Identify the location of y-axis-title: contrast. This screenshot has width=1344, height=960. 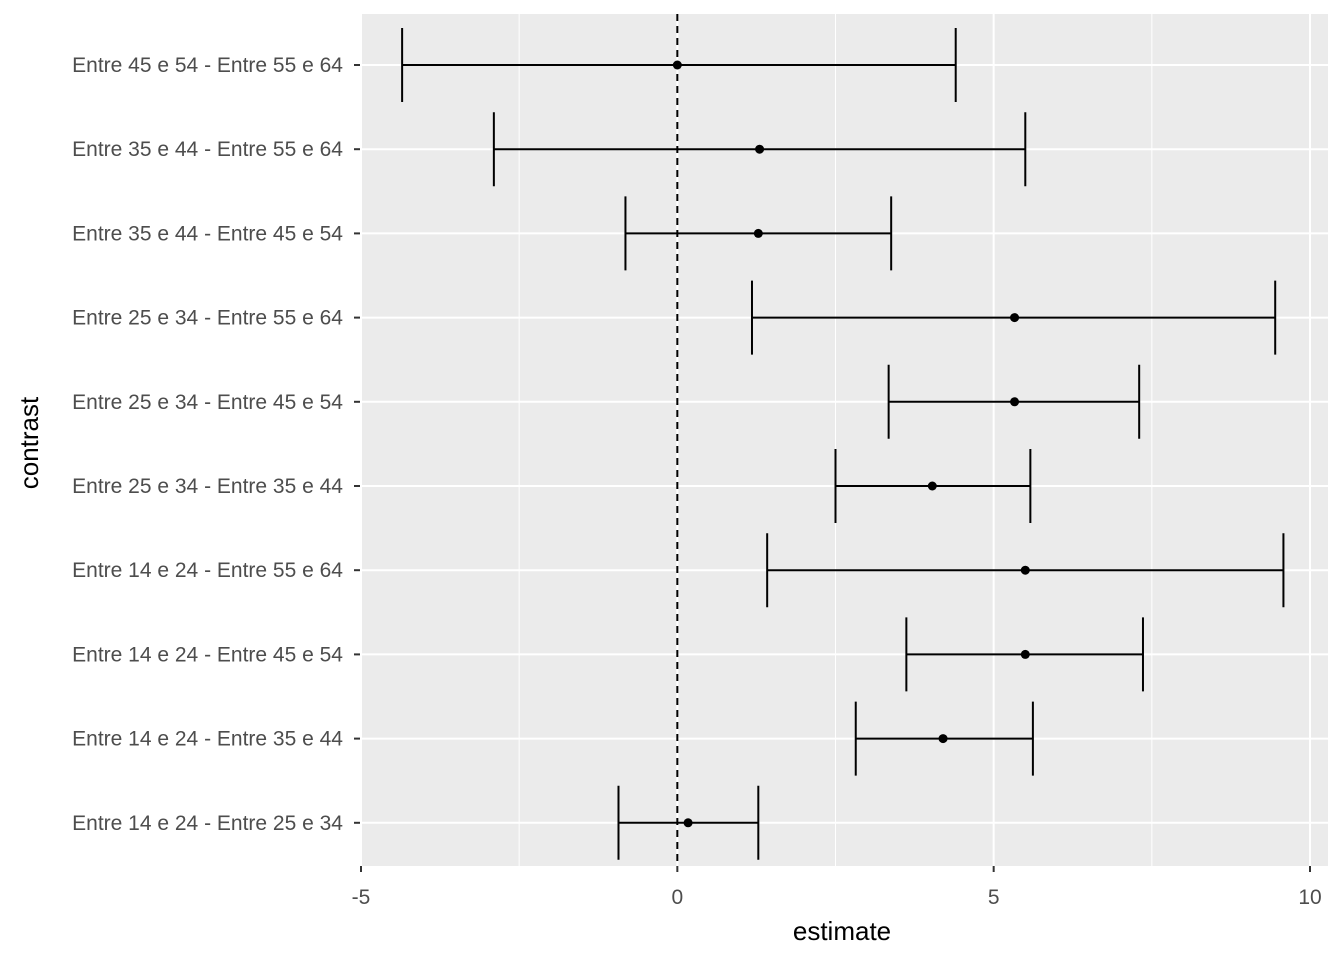
(29, 442).